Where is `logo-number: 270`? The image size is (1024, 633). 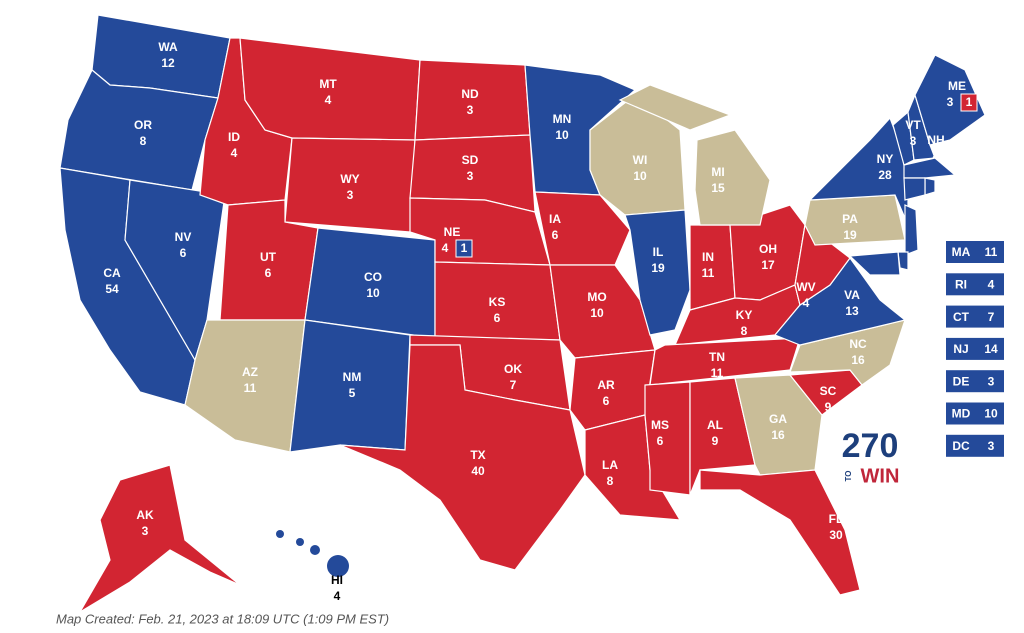 logo-number: 270 is located at coordinates (870, 446).